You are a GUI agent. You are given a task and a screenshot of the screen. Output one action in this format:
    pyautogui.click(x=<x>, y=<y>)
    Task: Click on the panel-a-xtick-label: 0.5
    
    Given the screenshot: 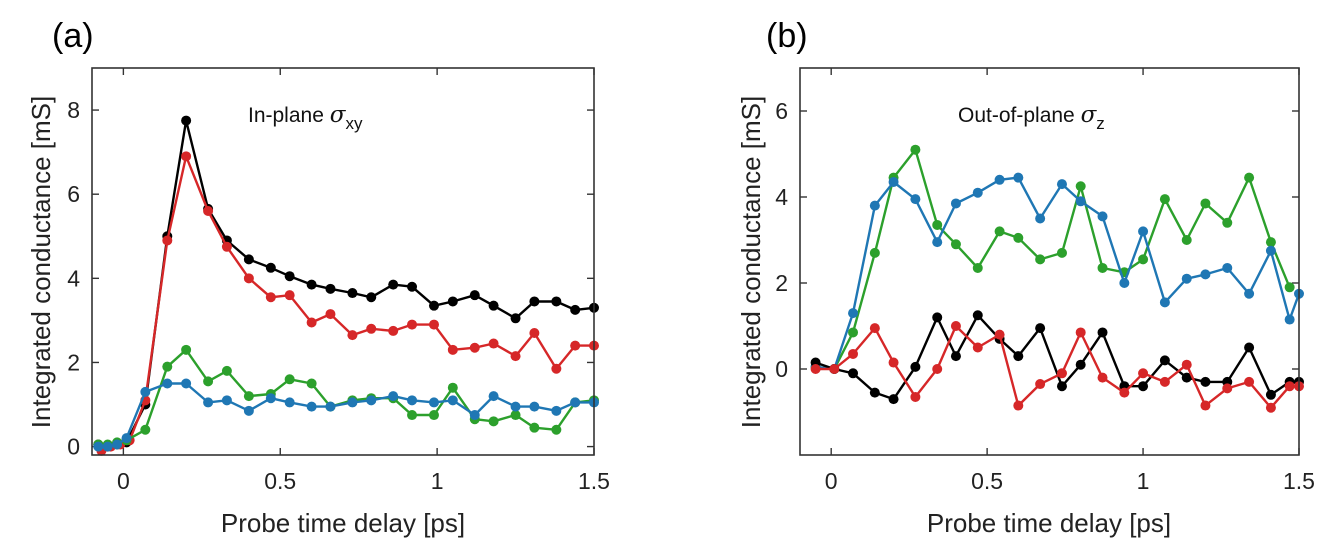 What is the action you would take?
    pyautogui.click(x=280, y=481)
    